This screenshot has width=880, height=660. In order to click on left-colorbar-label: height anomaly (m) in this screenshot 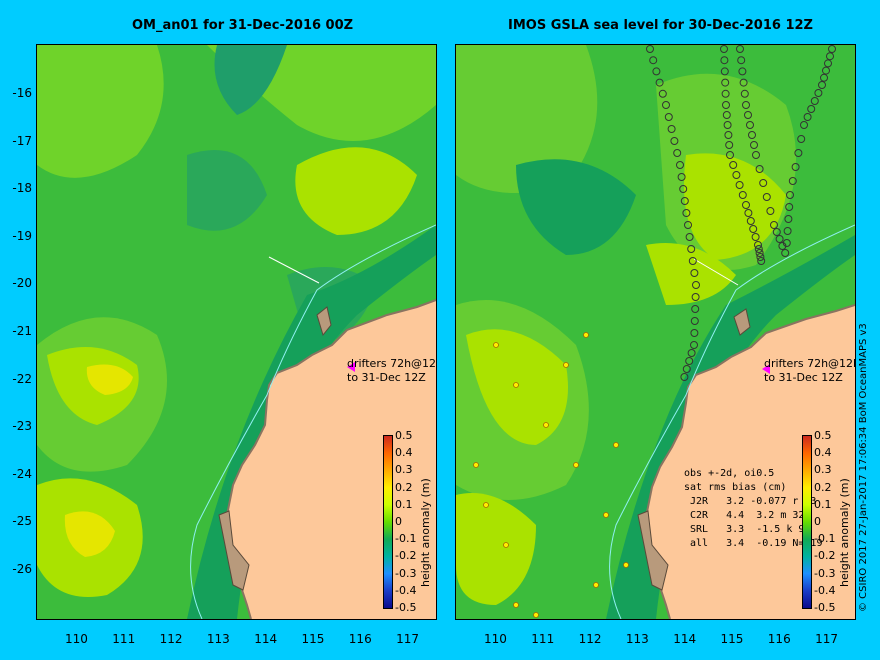, I will do `click(425, 532)`.